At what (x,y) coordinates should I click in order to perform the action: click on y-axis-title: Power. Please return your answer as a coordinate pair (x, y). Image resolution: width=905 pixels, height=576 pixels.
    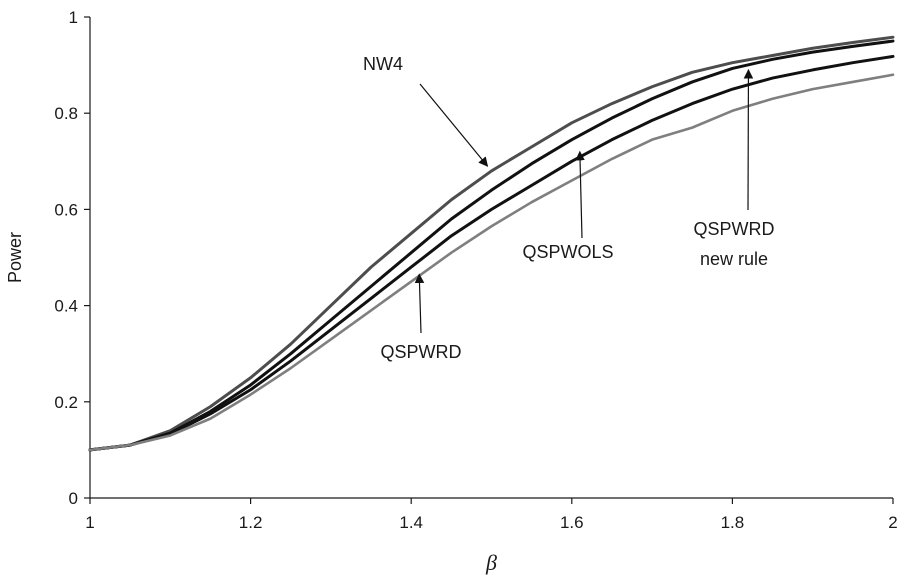
    Looking at the image, I should click on (15, 257).